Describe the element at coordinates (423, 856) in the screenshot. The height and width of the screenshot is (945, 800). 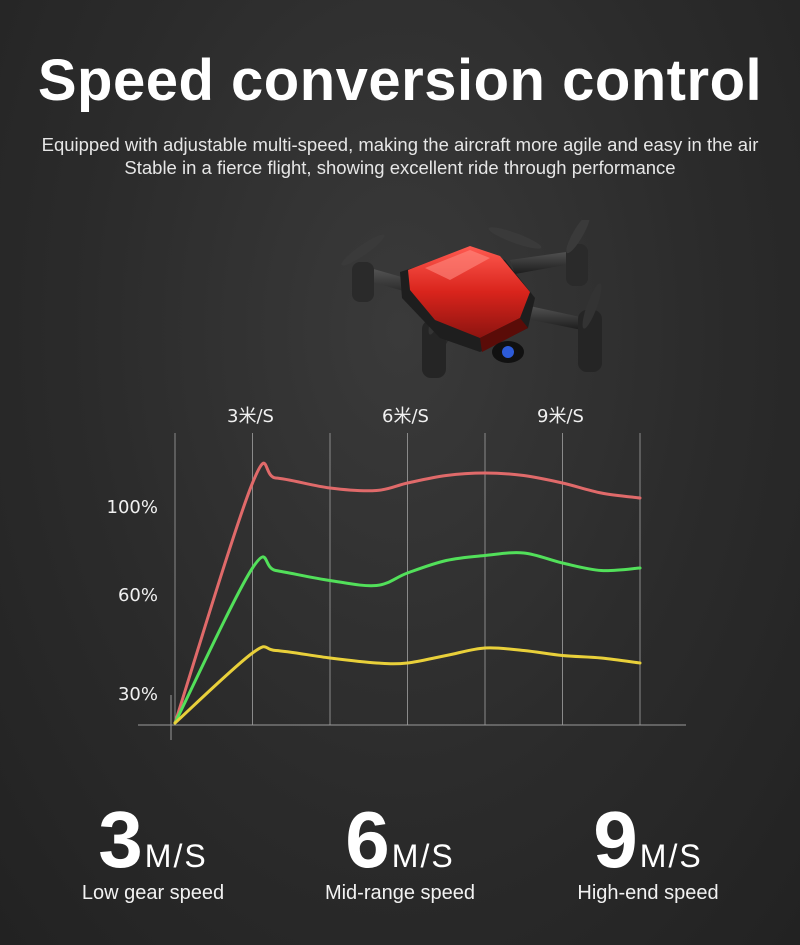
I see `speed-mid-unit: M/S` at that location.